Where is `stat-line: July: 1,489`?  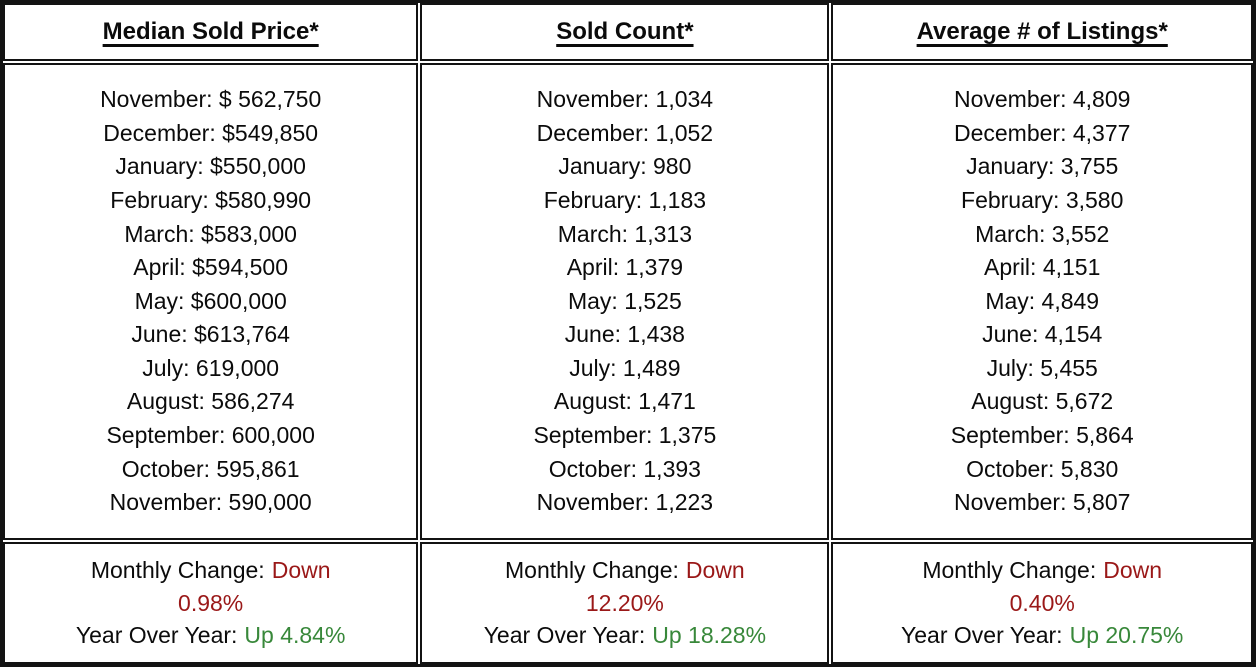
stat-line: July: 1,489 is located at coordinates (625, 367).